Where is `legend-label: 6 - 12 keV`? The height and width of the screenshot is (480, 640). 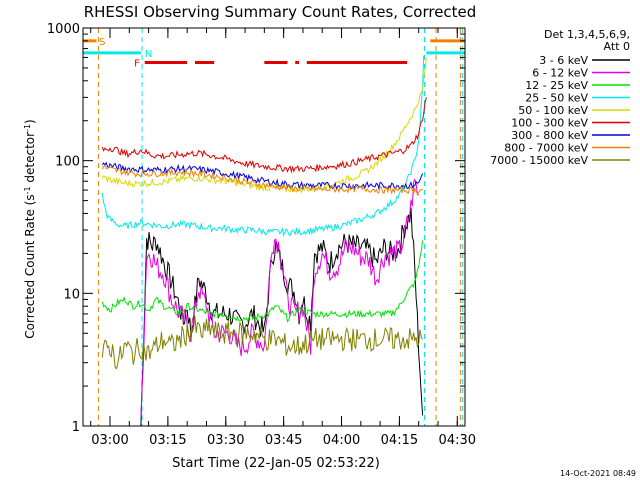 legend-label: 6 - 12 keV is located at coordinates (560, 73).